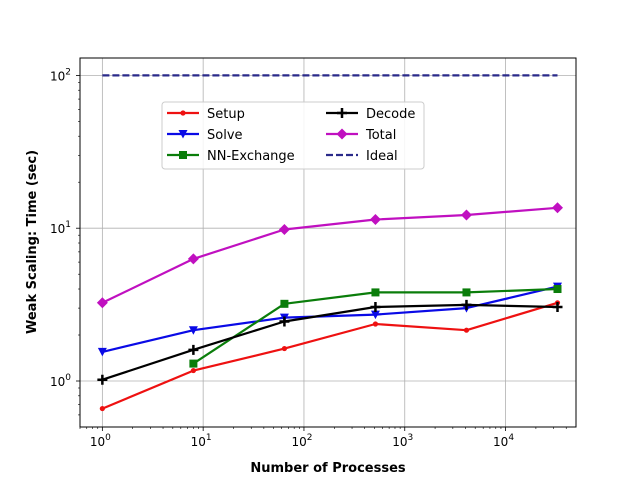 The height and width of the screenshot is (480, 640). I want to click on legend-marker-nn-exchange, so click(183, 155).